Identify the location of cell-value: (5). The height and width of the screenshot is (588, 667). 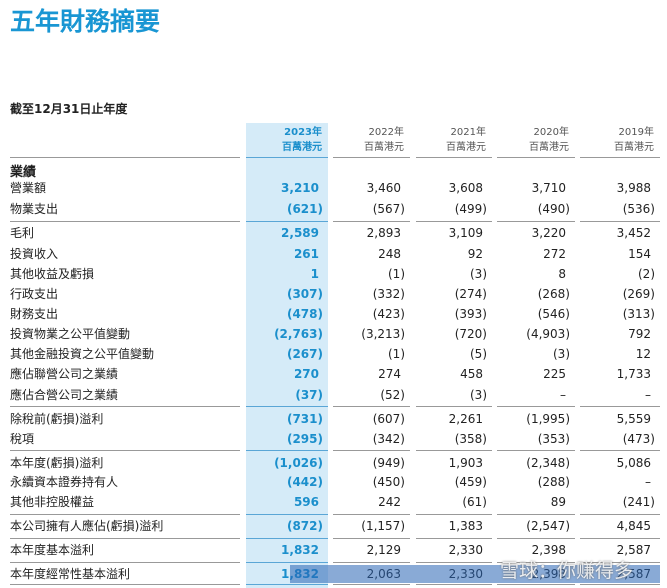
(478, 354).